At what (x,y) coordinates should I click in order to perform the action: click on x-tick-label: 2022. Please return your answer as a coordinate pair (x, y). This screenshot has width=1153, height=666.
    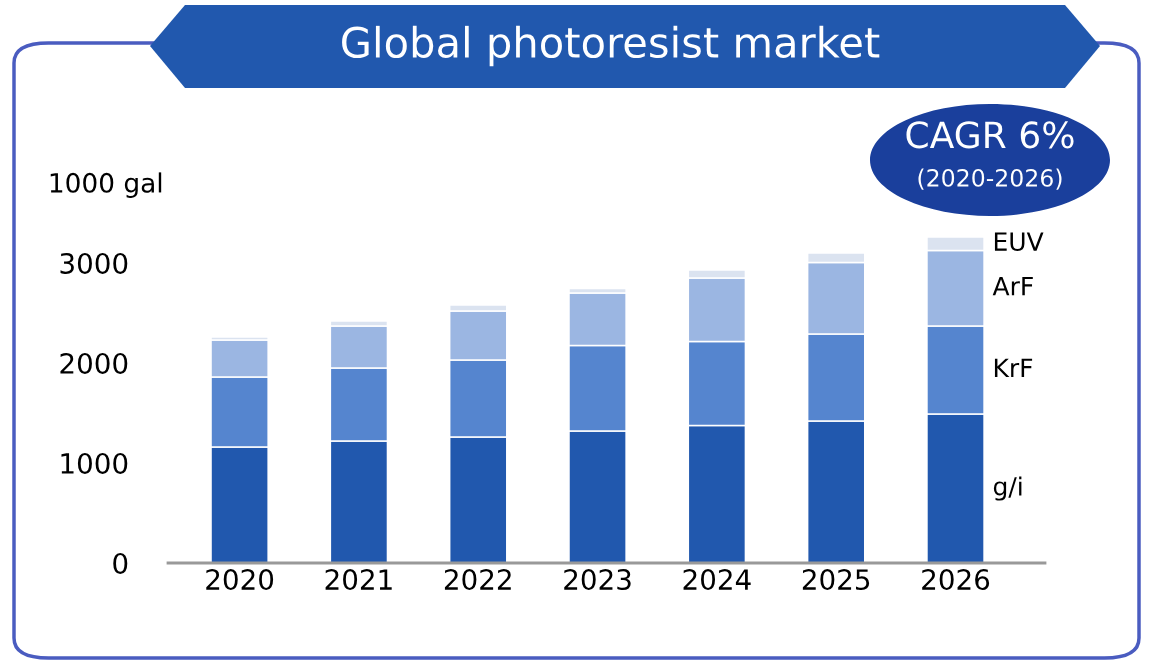
    Looking at the image, I should click on (477, 580).